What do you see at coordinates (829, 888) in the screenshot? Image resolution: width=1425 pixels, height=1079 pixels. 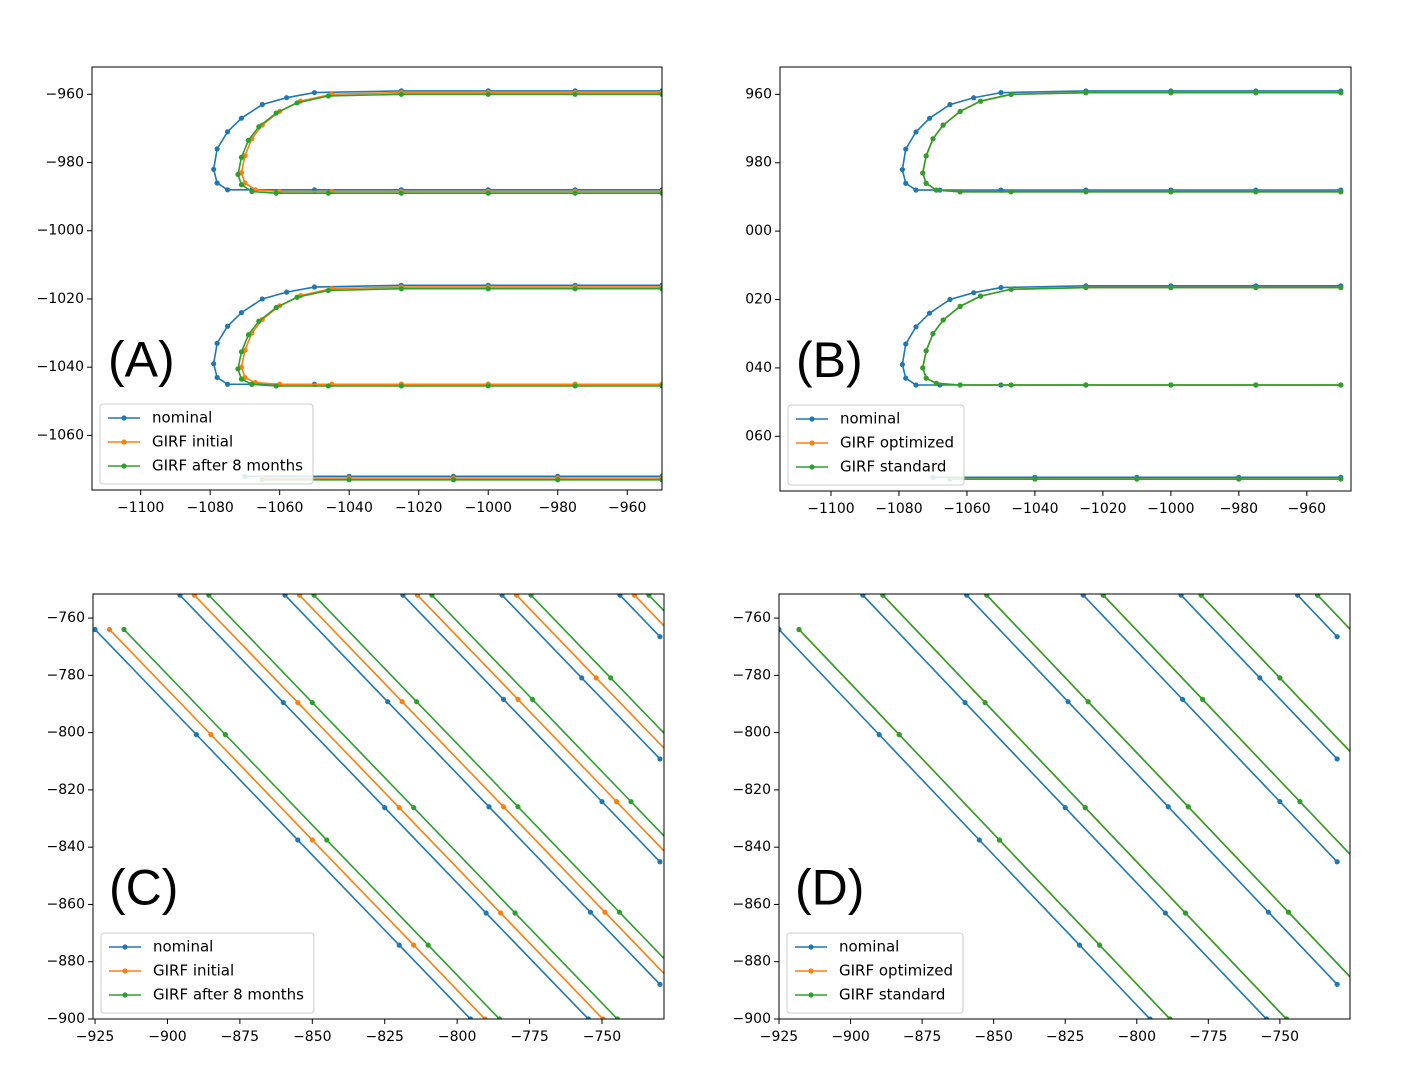 I see `panel-label: (D)` at bounding box center [829, 888].